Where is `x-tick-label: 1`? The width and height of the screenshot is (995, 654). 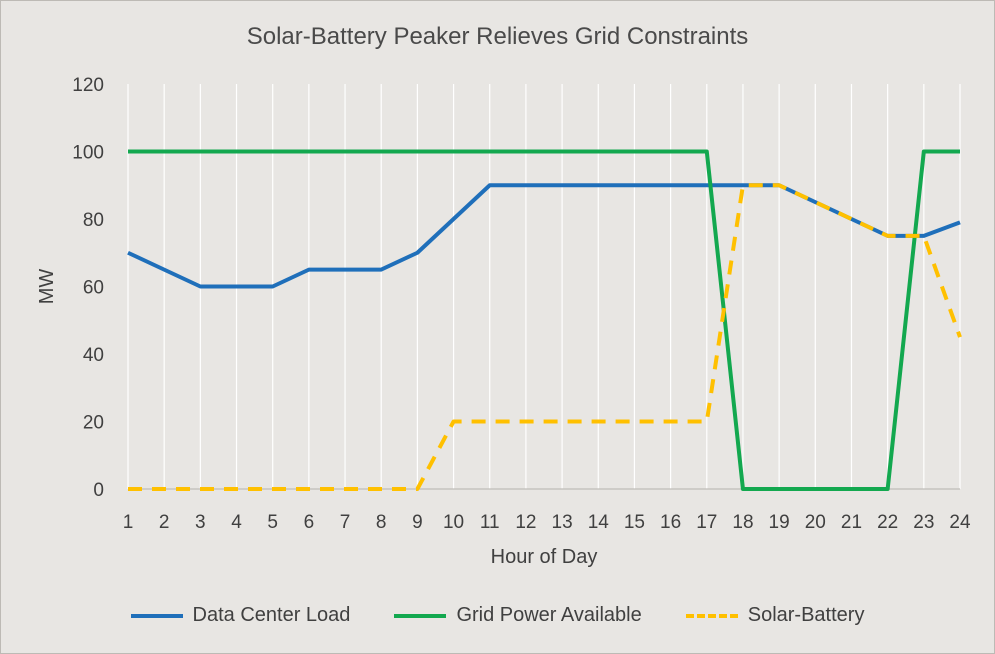 x-tick-label: 1 is located at coordinates (128, 522).